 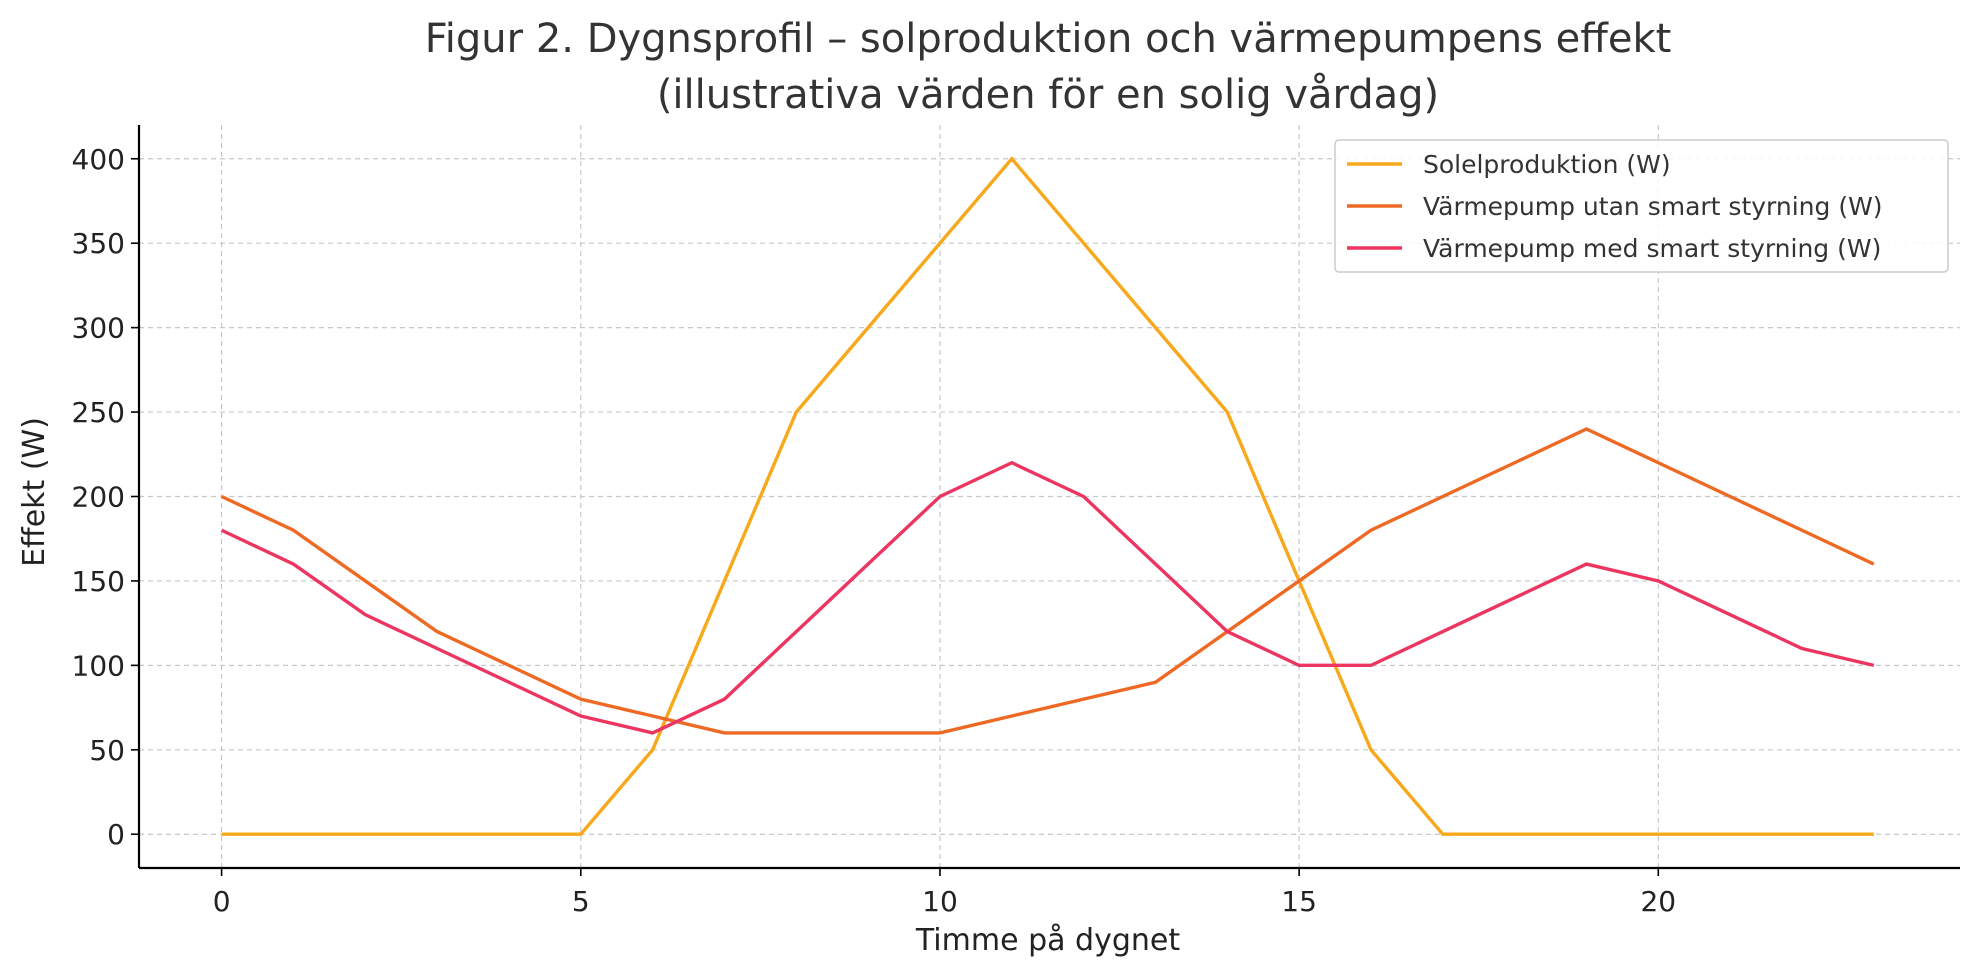 What do you see at coordinates (1653, 206) in the screenshot?
I see `legend-label-2: Värmepump utan smart styrning (W)` at bounding box center [1653, 206].